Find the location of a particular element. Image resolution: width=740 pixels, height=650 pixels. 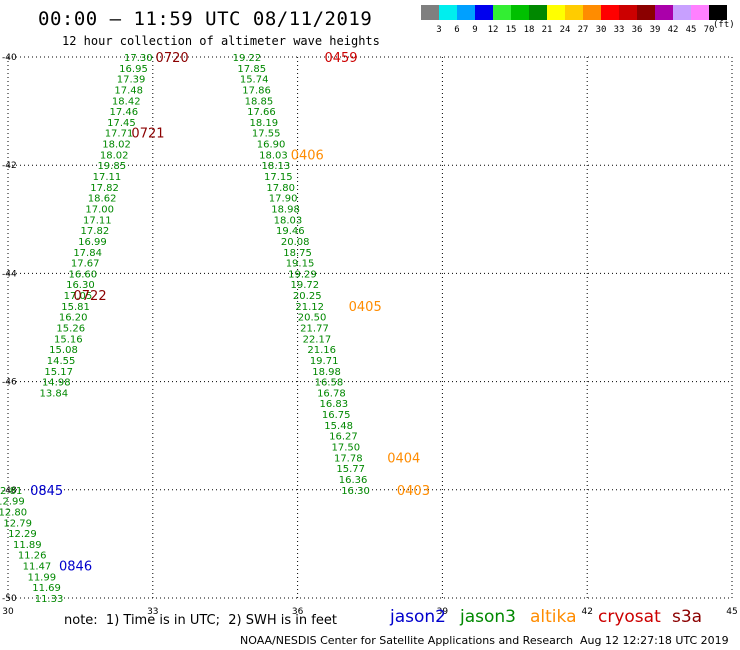

wave-height-label: 18.85 is located at coordinates (259, 101).